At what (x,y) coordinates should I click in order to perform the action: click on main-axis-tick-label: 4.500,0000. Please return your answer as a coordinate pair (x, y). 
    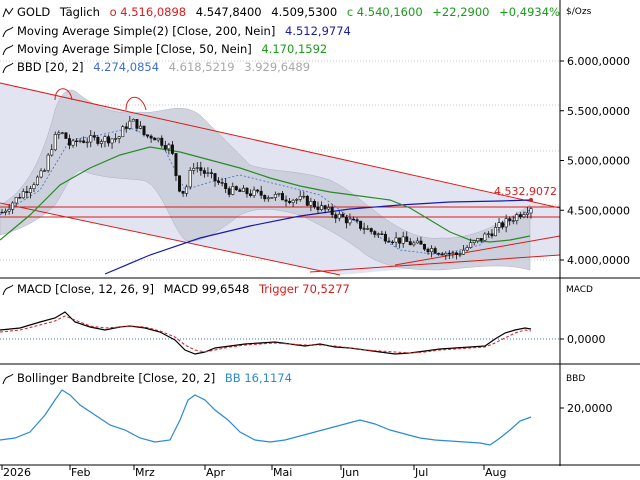
    Looking at the image, I should click on (598, 210).